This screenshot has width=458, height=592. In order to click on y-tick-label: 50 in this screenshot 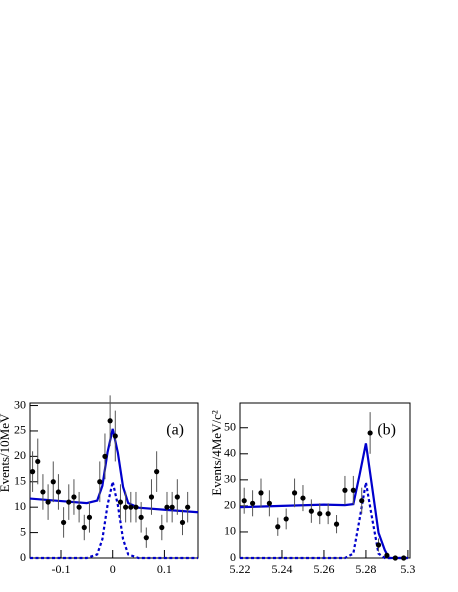, I will do `click(230, 426)`.